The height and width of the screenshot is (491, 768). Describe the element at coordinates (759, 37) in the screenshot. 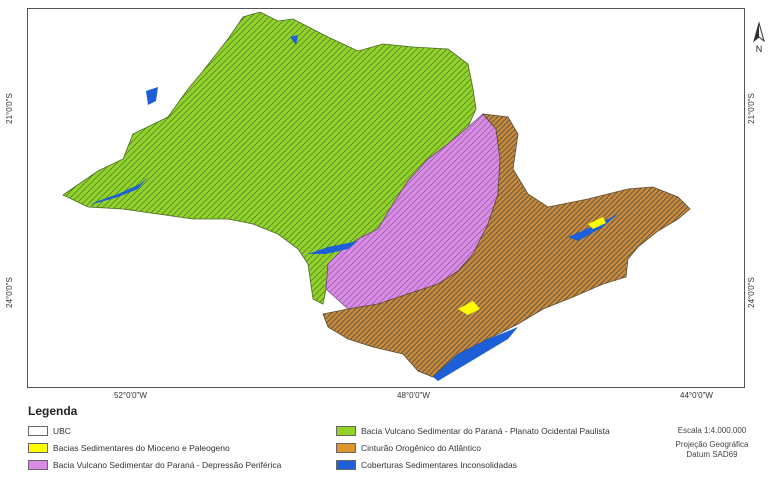

I see `north-arrow-icon: N` at that location.